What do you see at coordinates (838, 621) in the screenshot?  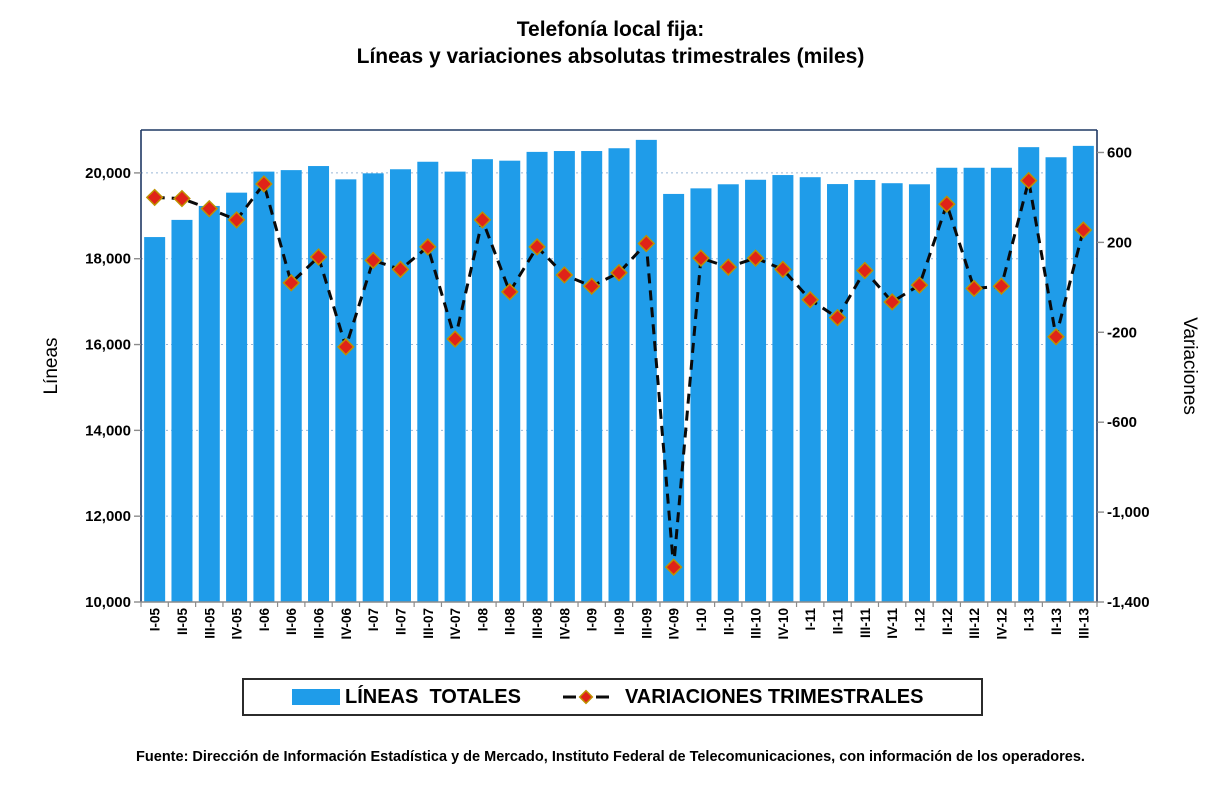 I see `x-label-II-11: II-11` at bounding box center [838, 621].